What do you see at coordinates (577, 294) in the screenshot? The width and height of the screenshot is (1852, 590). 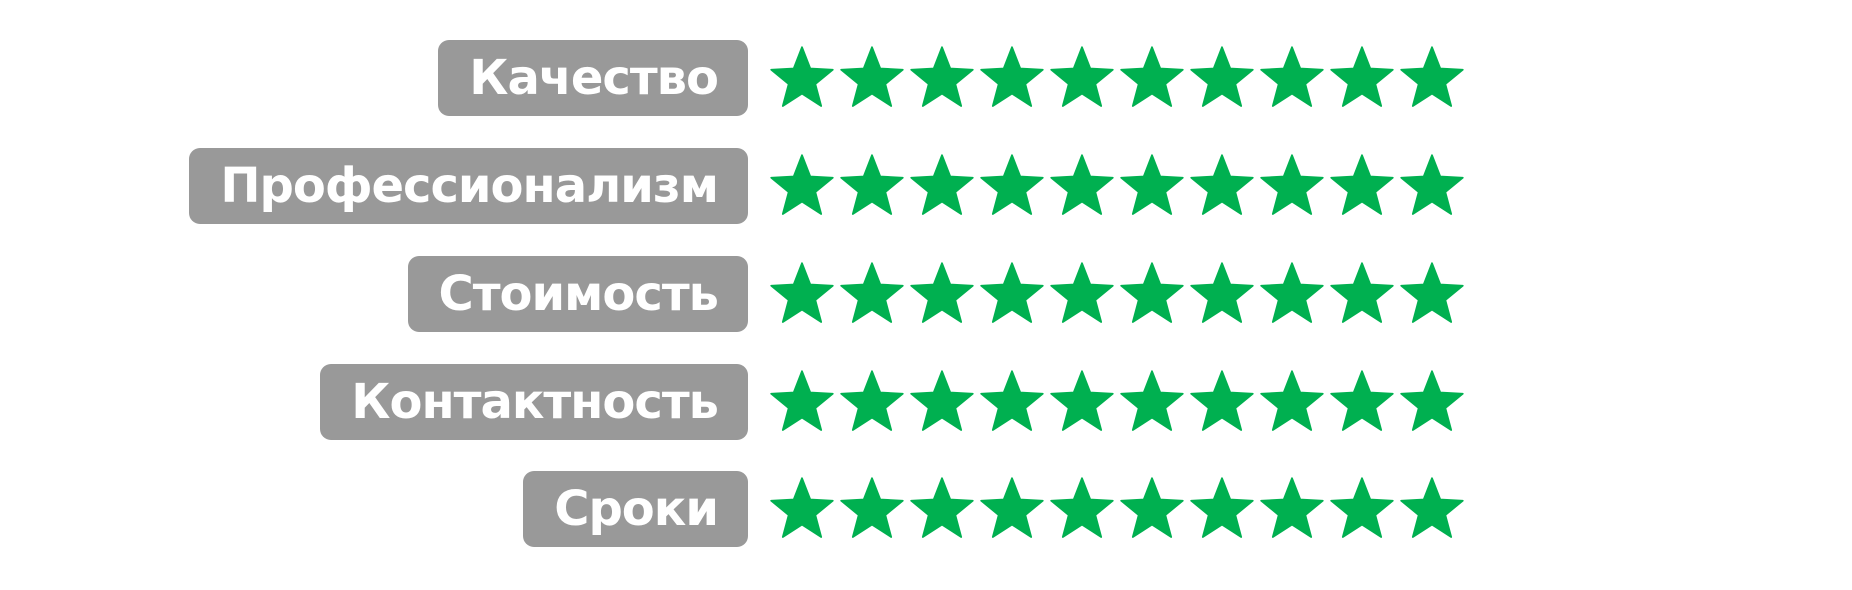 I see `rating-label: Стоимость` at bounding box center [577, 294].